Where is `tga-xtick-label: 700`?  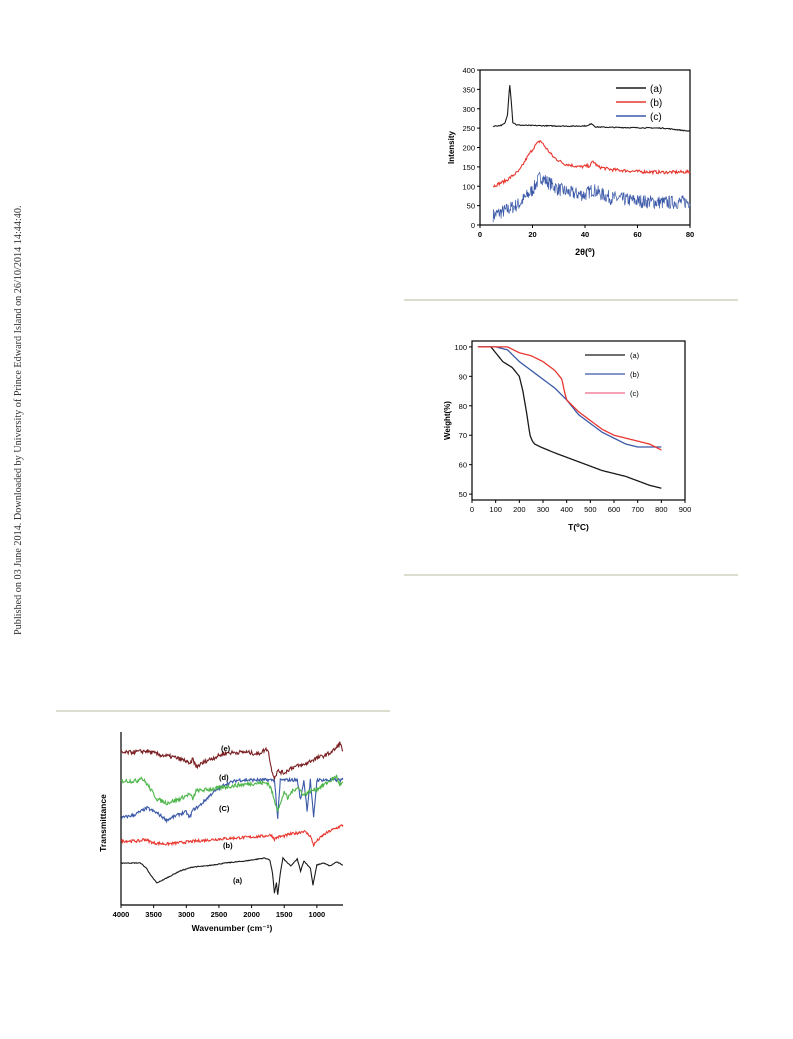 tga-xtick-label: 700 is located at coordinates (637, 509).